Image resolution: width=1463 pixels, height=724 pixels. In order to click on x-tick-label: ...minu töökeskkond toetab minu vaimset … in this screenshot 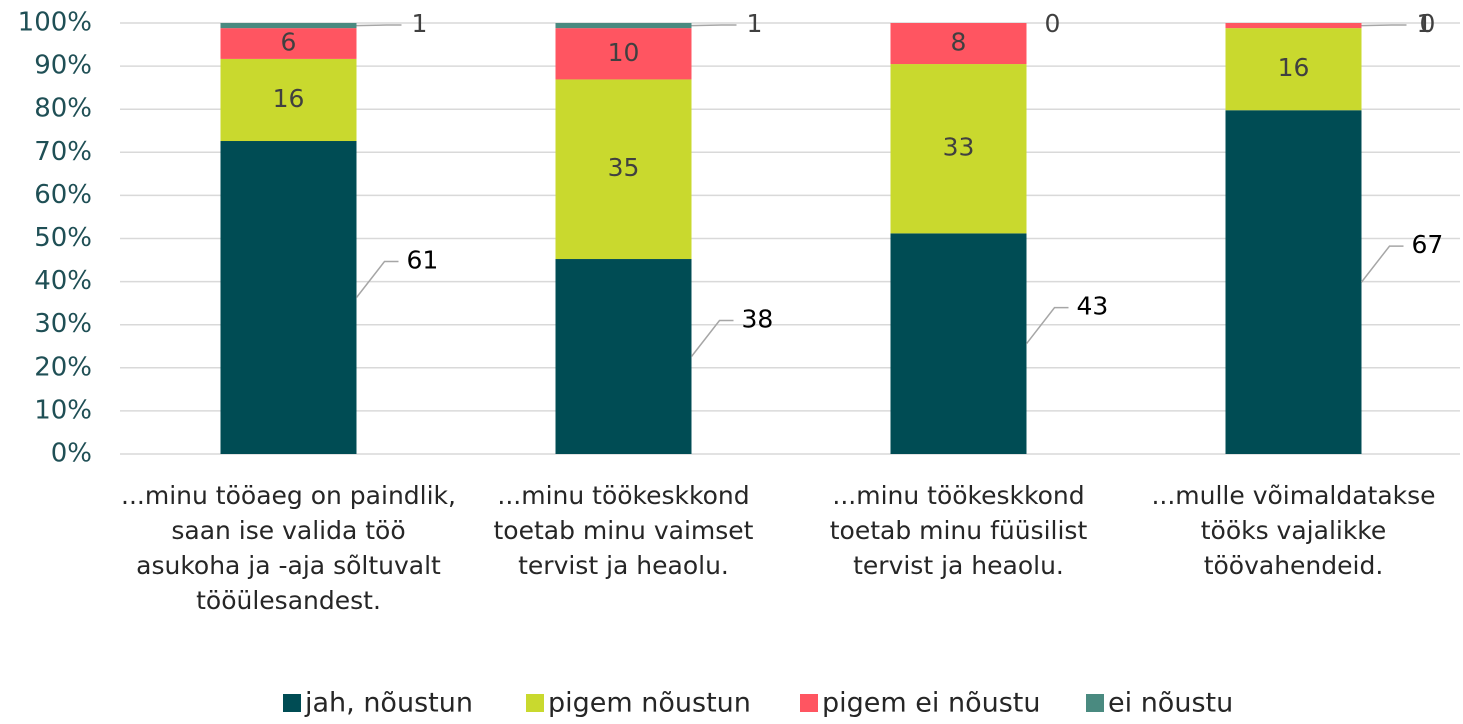, I will do `click(623, 530)`.